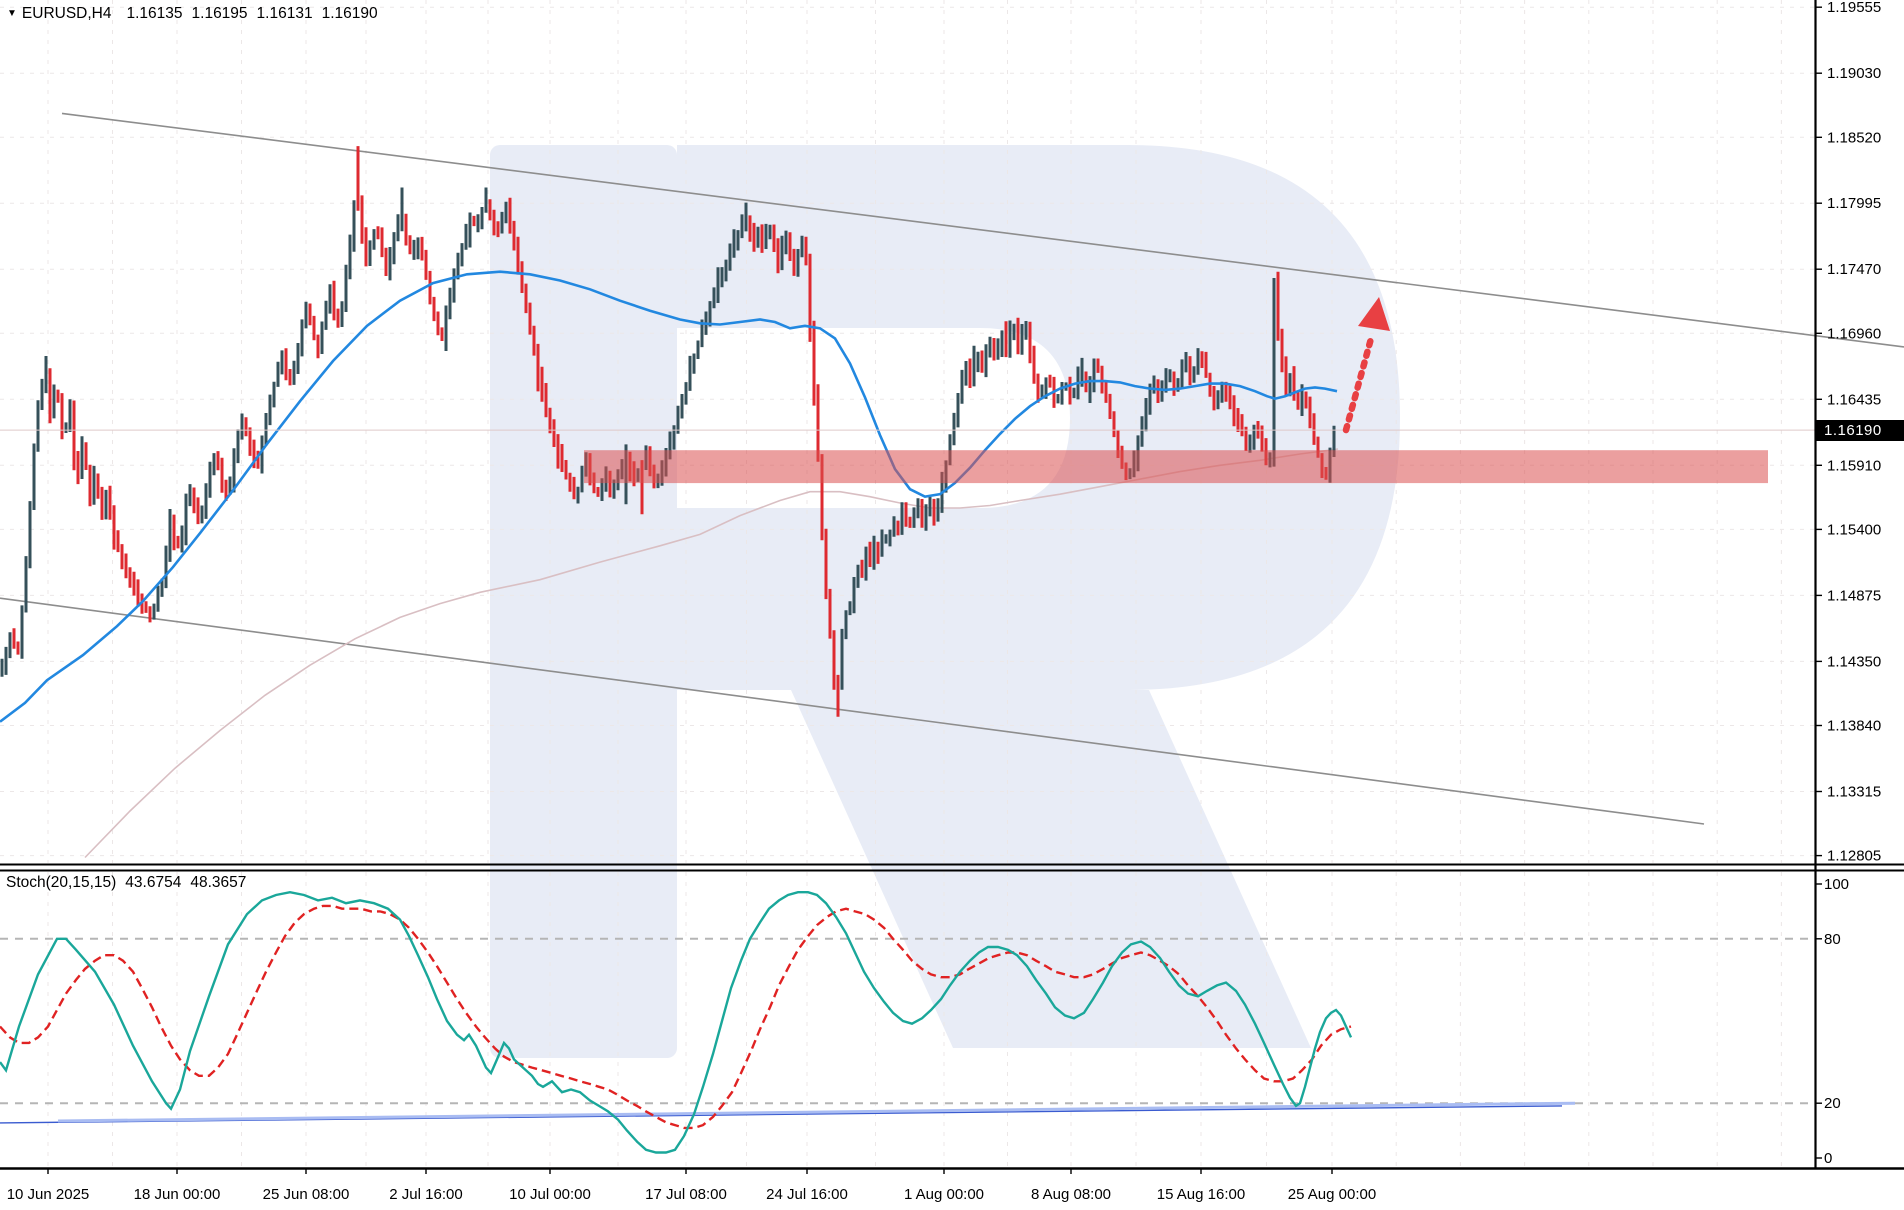 This screenshot has width=1904, height=1210. What do you see at coordinates (788, 1112) in the screenshot?
I see `stoch-trendlines` at bounding box center [788, 1112].